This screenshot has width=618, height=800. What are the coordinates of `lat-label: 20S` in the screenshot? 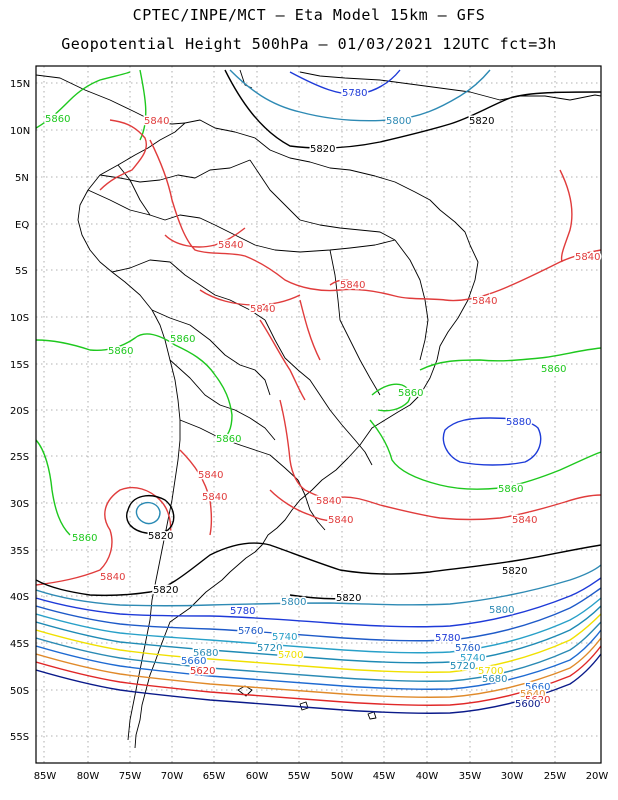 It's located at (19, 411).